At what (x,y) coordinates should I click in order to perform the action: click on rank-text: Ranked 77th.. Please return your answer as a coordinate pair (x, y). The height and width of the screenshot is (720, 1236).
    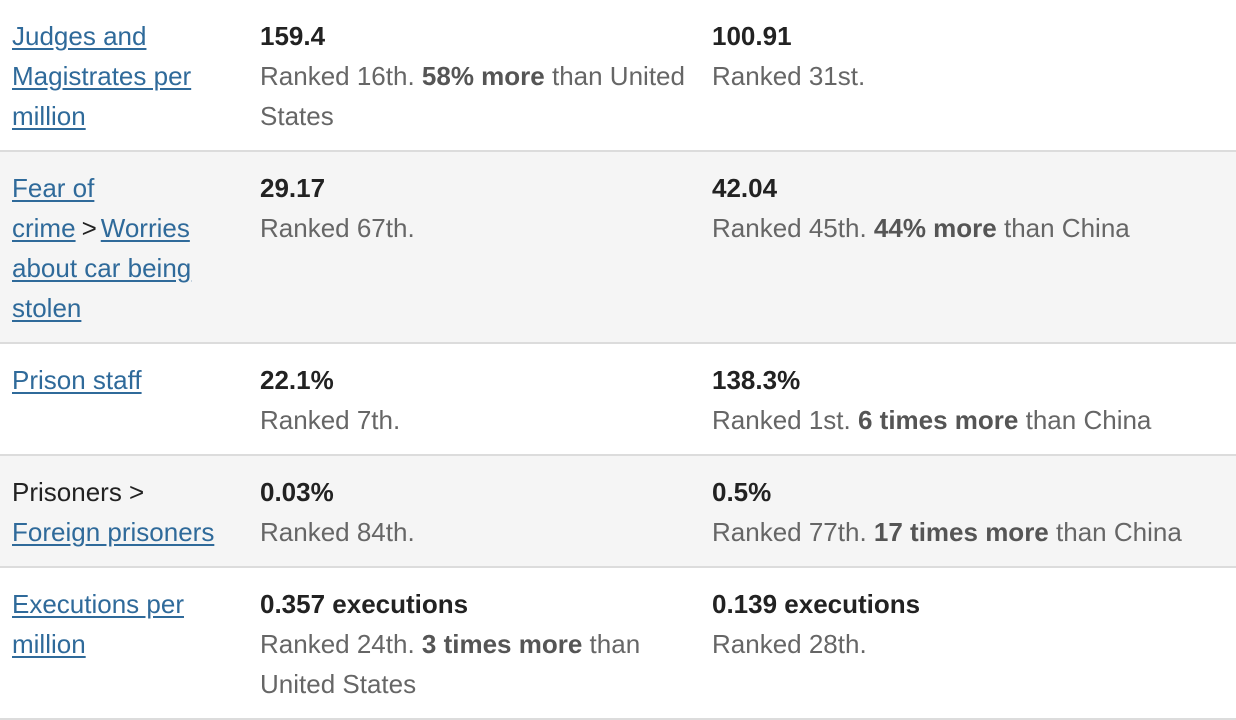
    Looking at the image, I should click on (789, 532).